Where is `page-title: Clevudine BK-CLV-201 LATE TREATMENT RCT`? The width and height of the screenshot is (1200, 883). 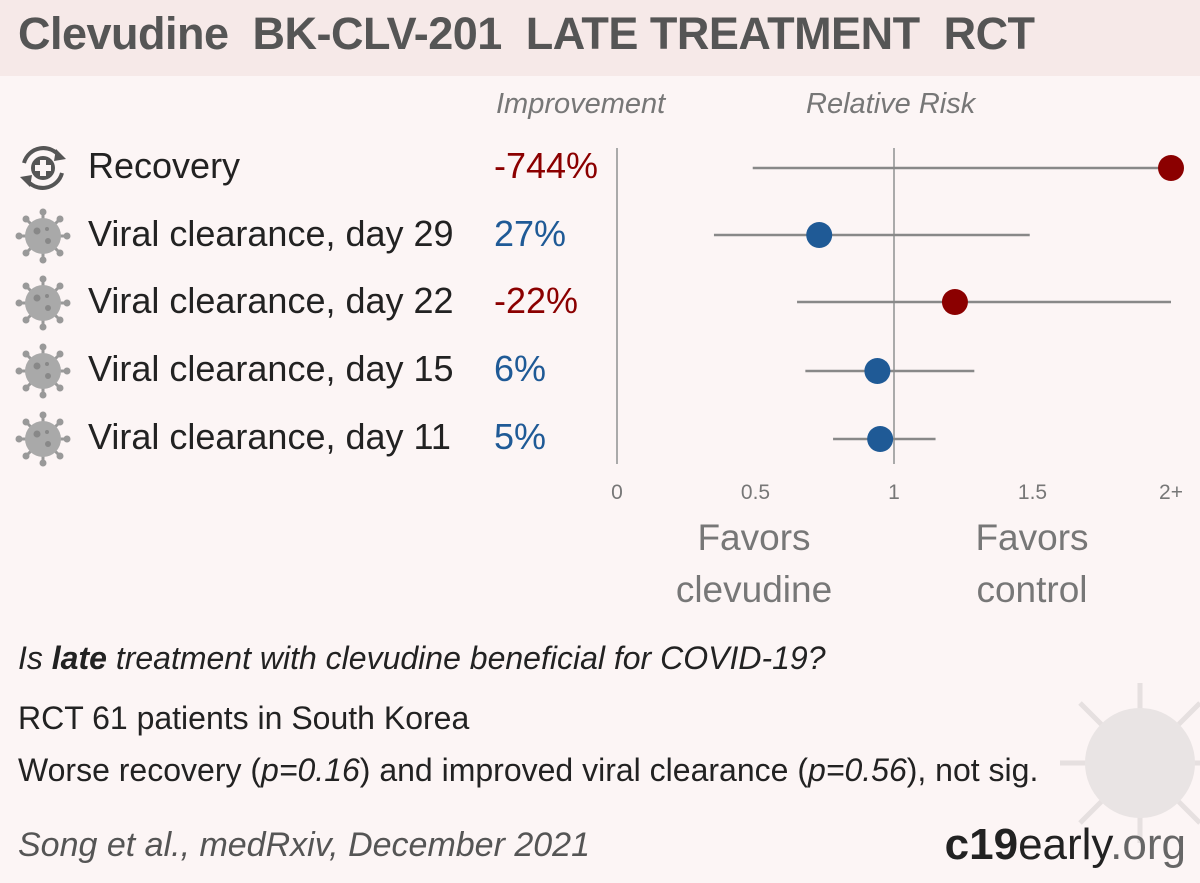
page-title: Clevudine BK-CLV-201 LATE TREATMENT RCT is located at coordinates (526, 33).